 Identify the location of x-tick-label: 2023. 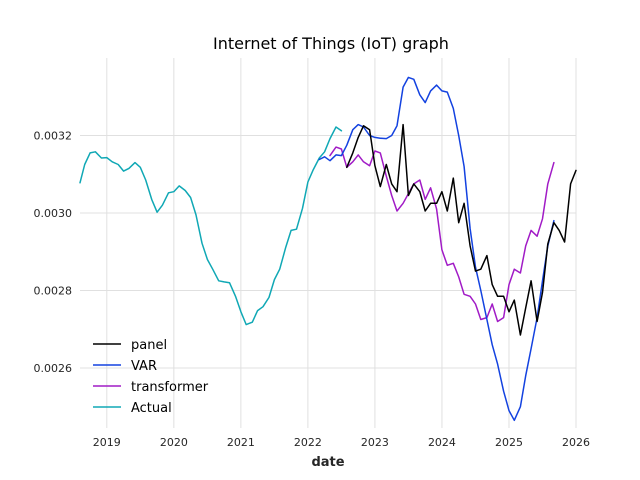
(375, 442).